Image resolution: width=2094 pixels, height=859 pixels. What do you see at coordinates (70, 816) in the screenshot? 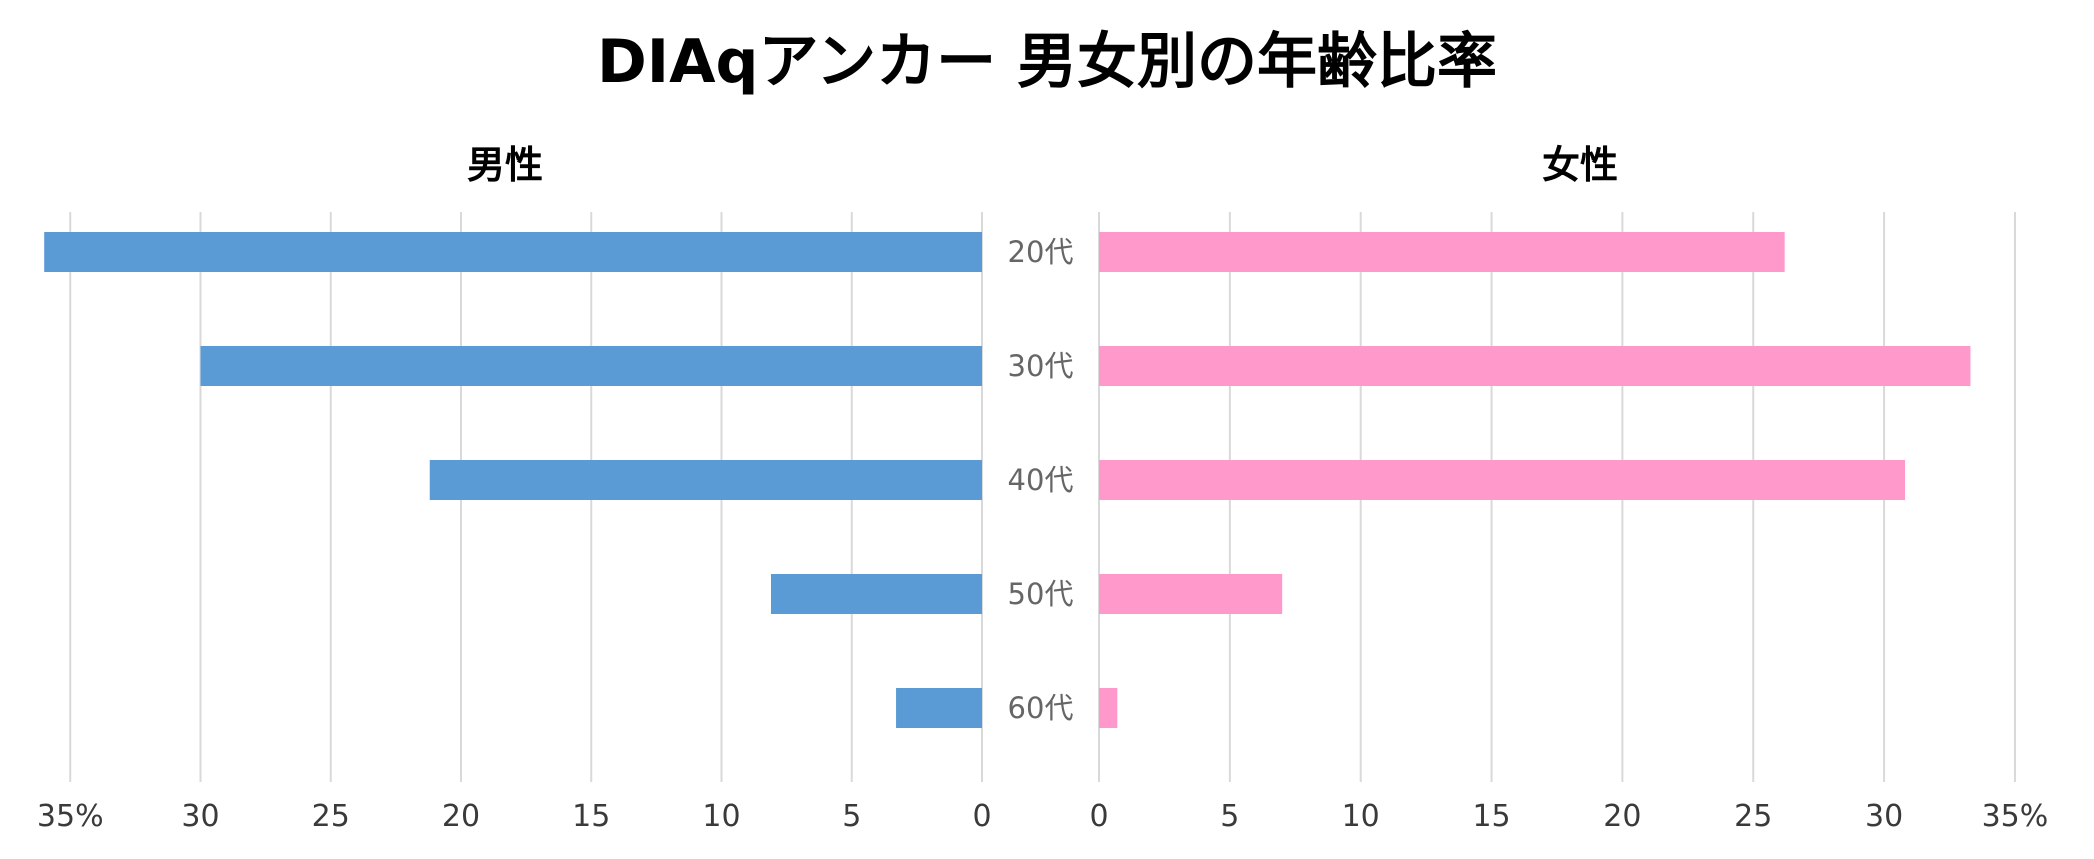
I see `male-tick-label: 35%` at bounding box center [70, 816].